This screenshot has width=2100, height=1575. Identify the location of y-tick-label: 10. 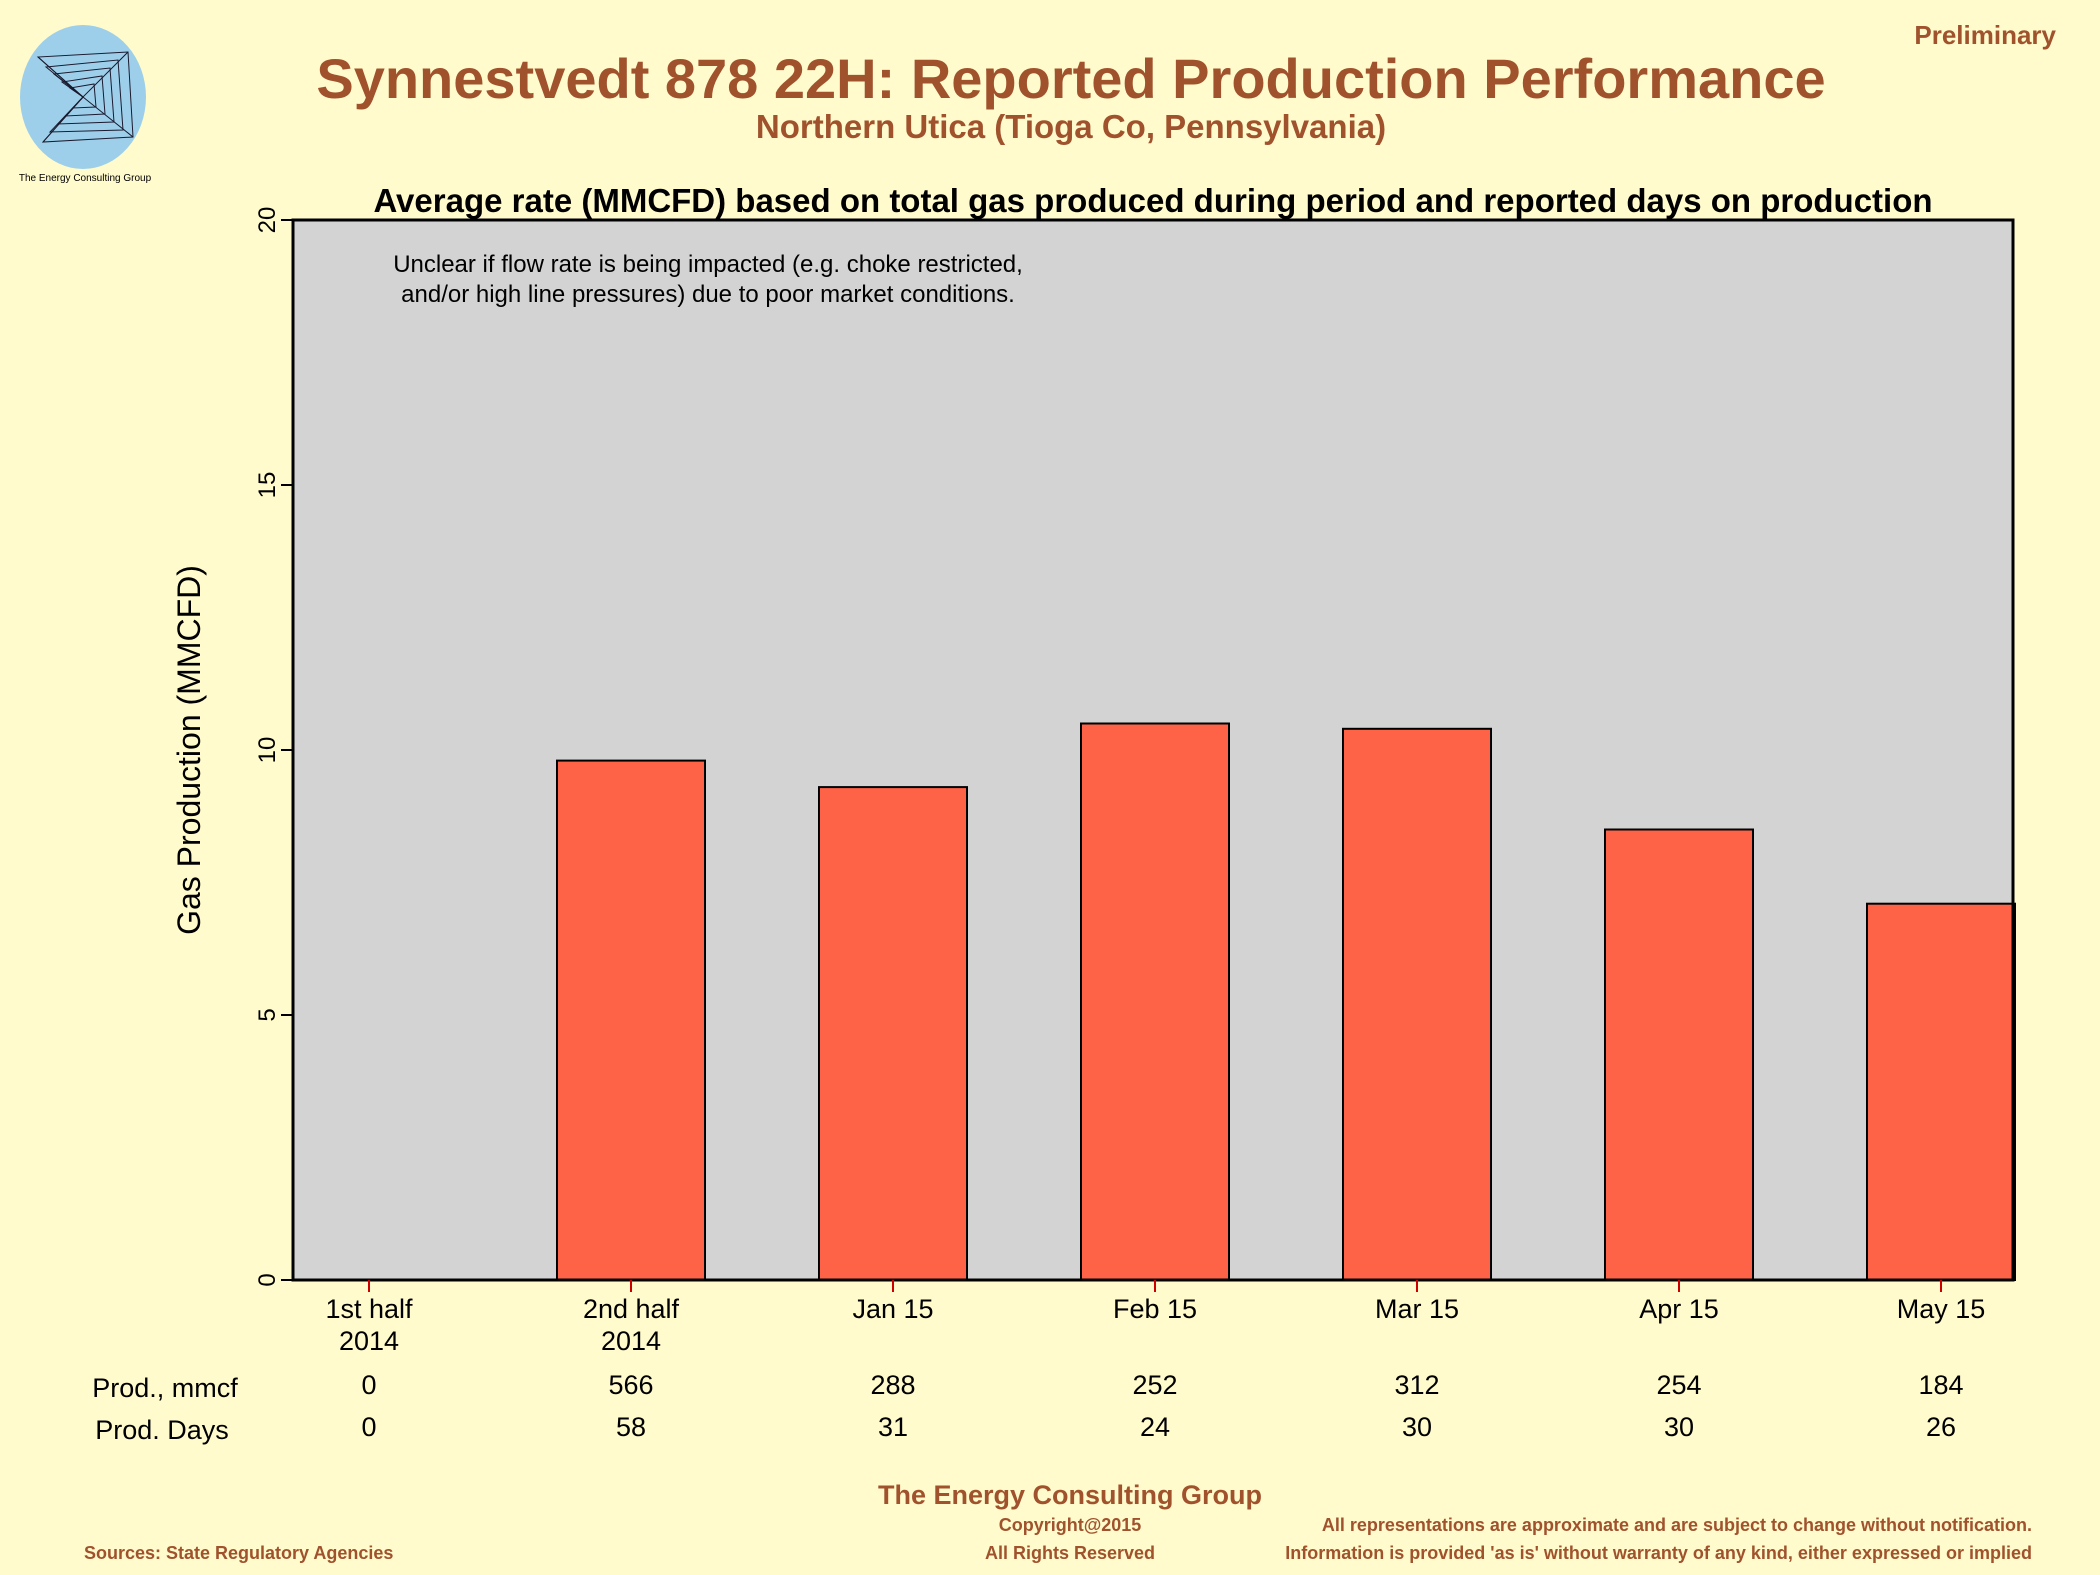
(267, 750).